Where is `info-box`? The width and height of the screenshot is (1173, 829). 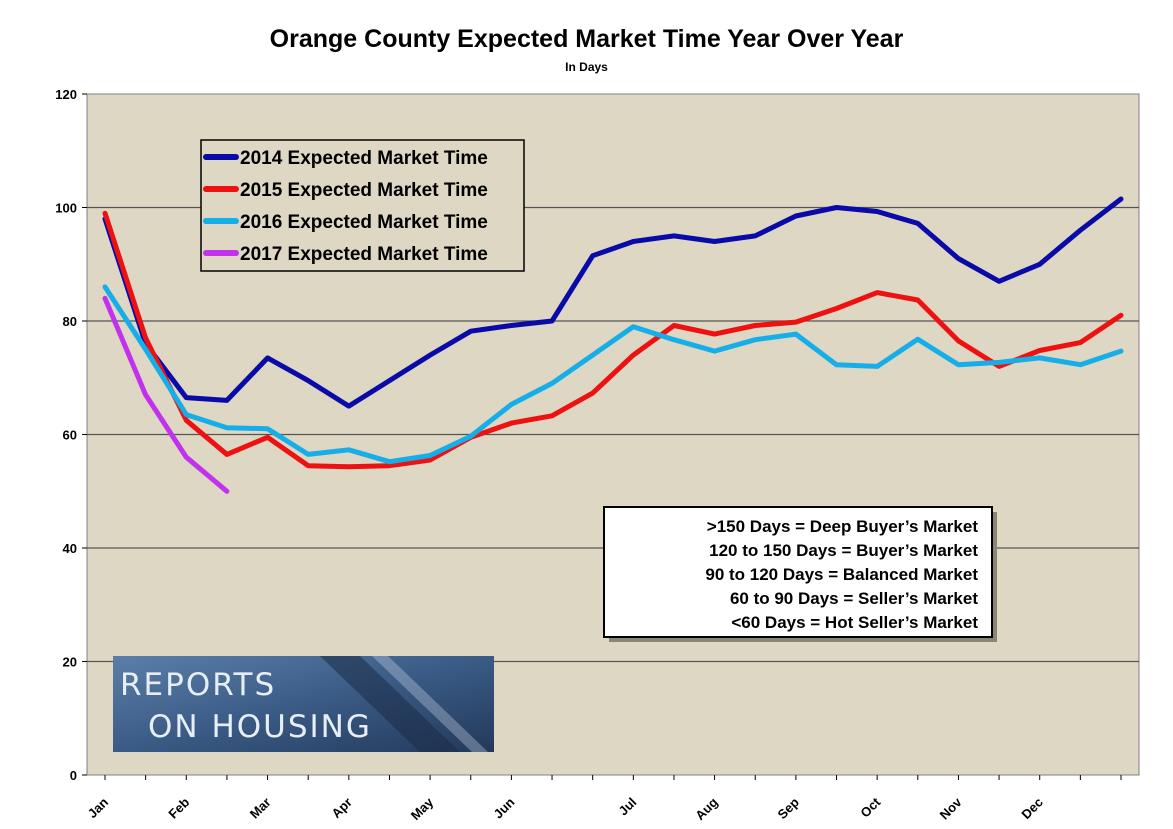
info-box is located at coordinates (798, 572).